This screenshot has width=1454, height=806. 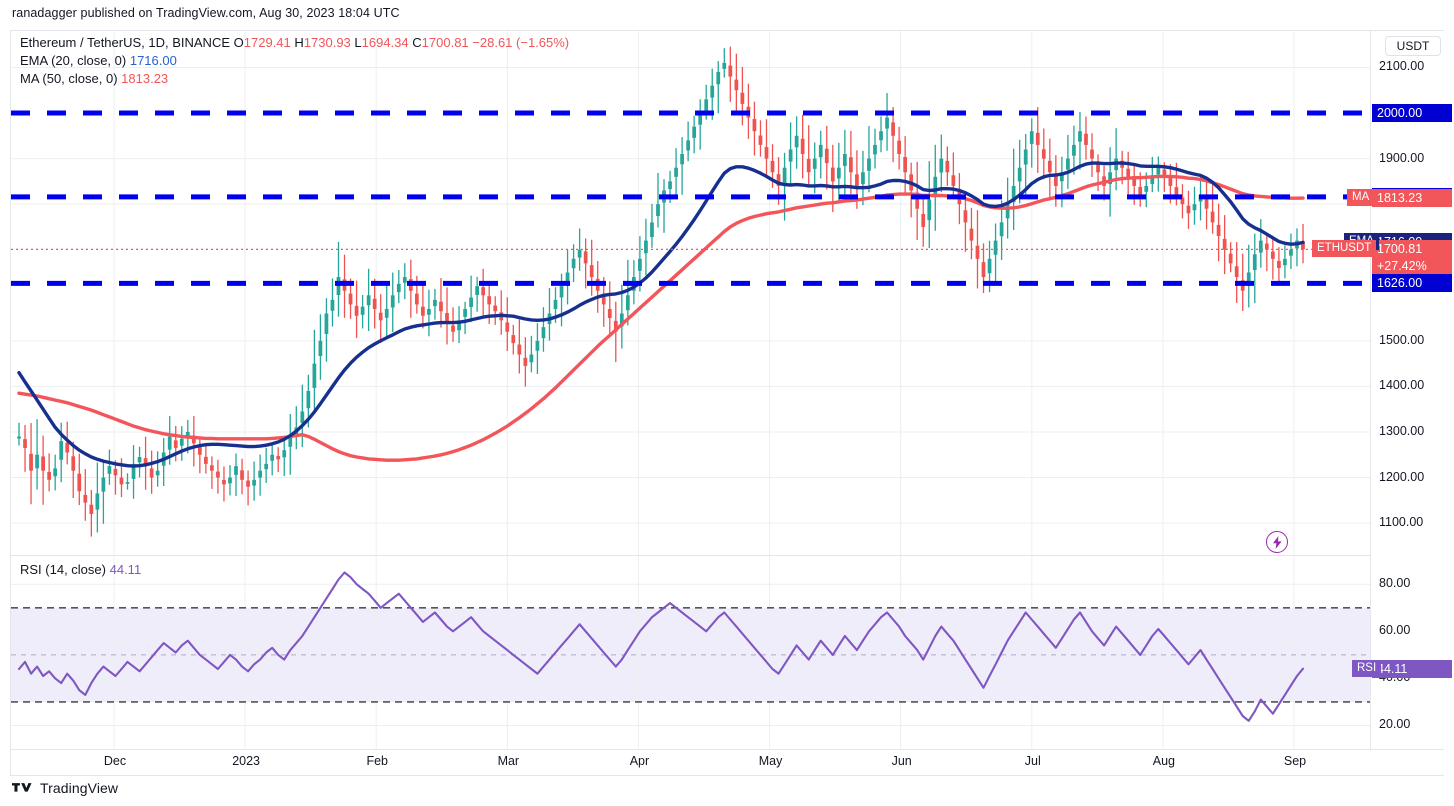 I want to click on rsi-legend: RSI (14, close) 44.11, so click(x=80, y=569).